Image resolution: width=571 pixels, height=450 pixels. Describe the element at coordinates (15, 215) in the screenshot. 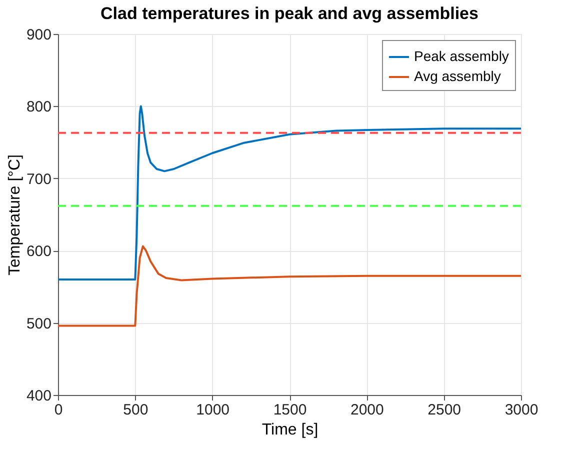

I see `y-axis-title: Temperature [°C]` at that location.